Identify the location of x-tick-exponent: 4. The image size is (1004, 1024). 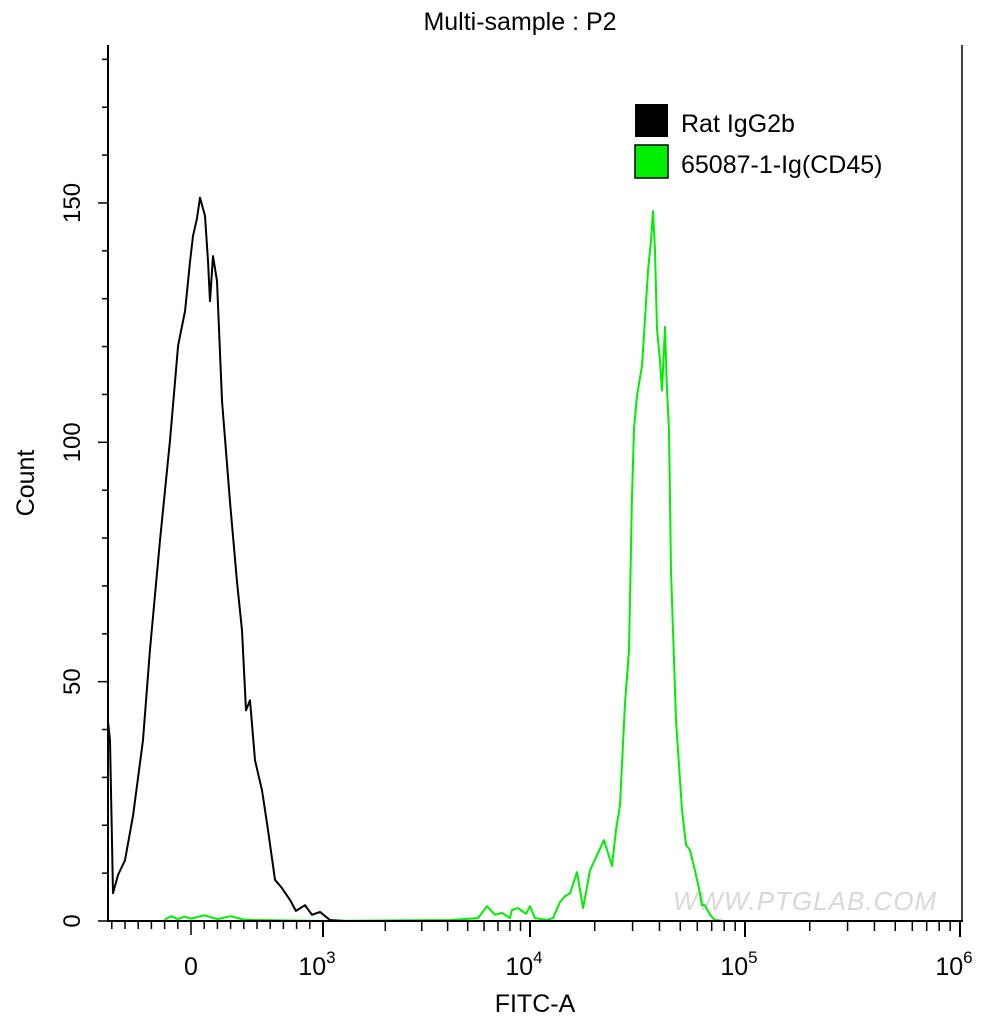
(537, 957).